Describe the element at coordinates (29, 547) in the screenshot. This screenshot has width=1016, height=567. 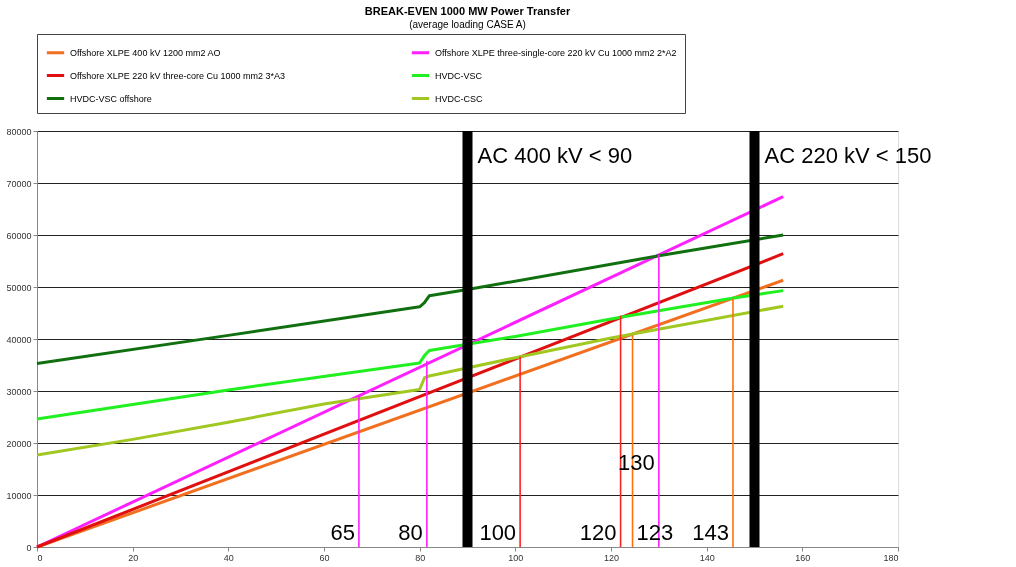
I see `y-tick-label: 0` at that location.